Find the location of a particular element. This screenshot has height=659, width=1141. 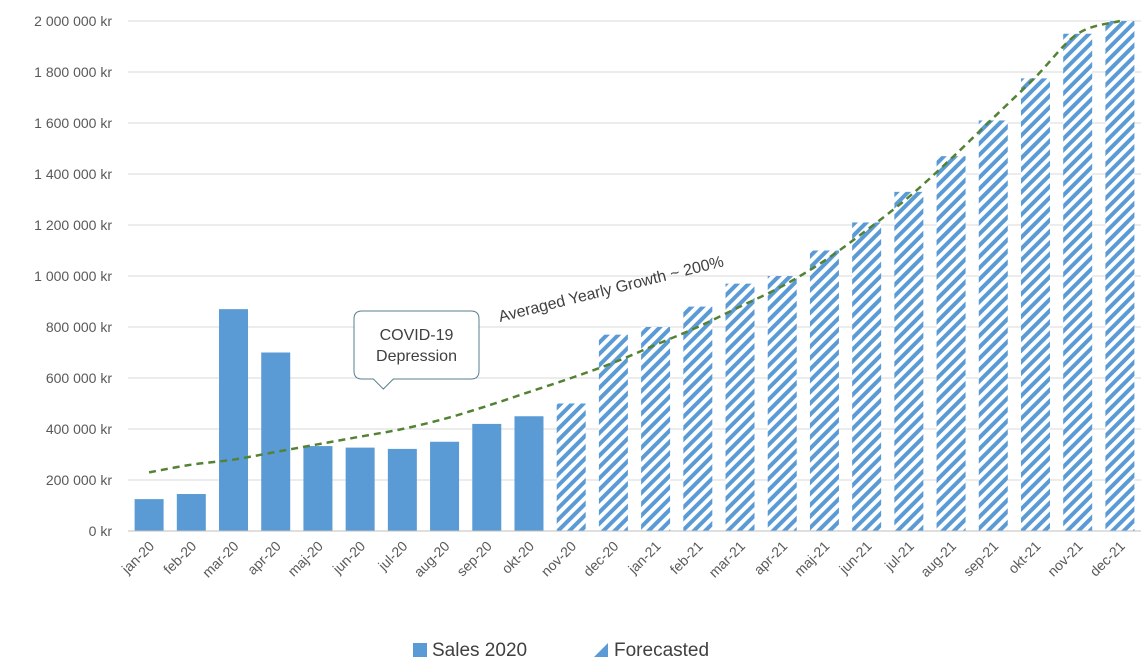

x-tick-label: okt-21 is located at coordinates (1024, 557).